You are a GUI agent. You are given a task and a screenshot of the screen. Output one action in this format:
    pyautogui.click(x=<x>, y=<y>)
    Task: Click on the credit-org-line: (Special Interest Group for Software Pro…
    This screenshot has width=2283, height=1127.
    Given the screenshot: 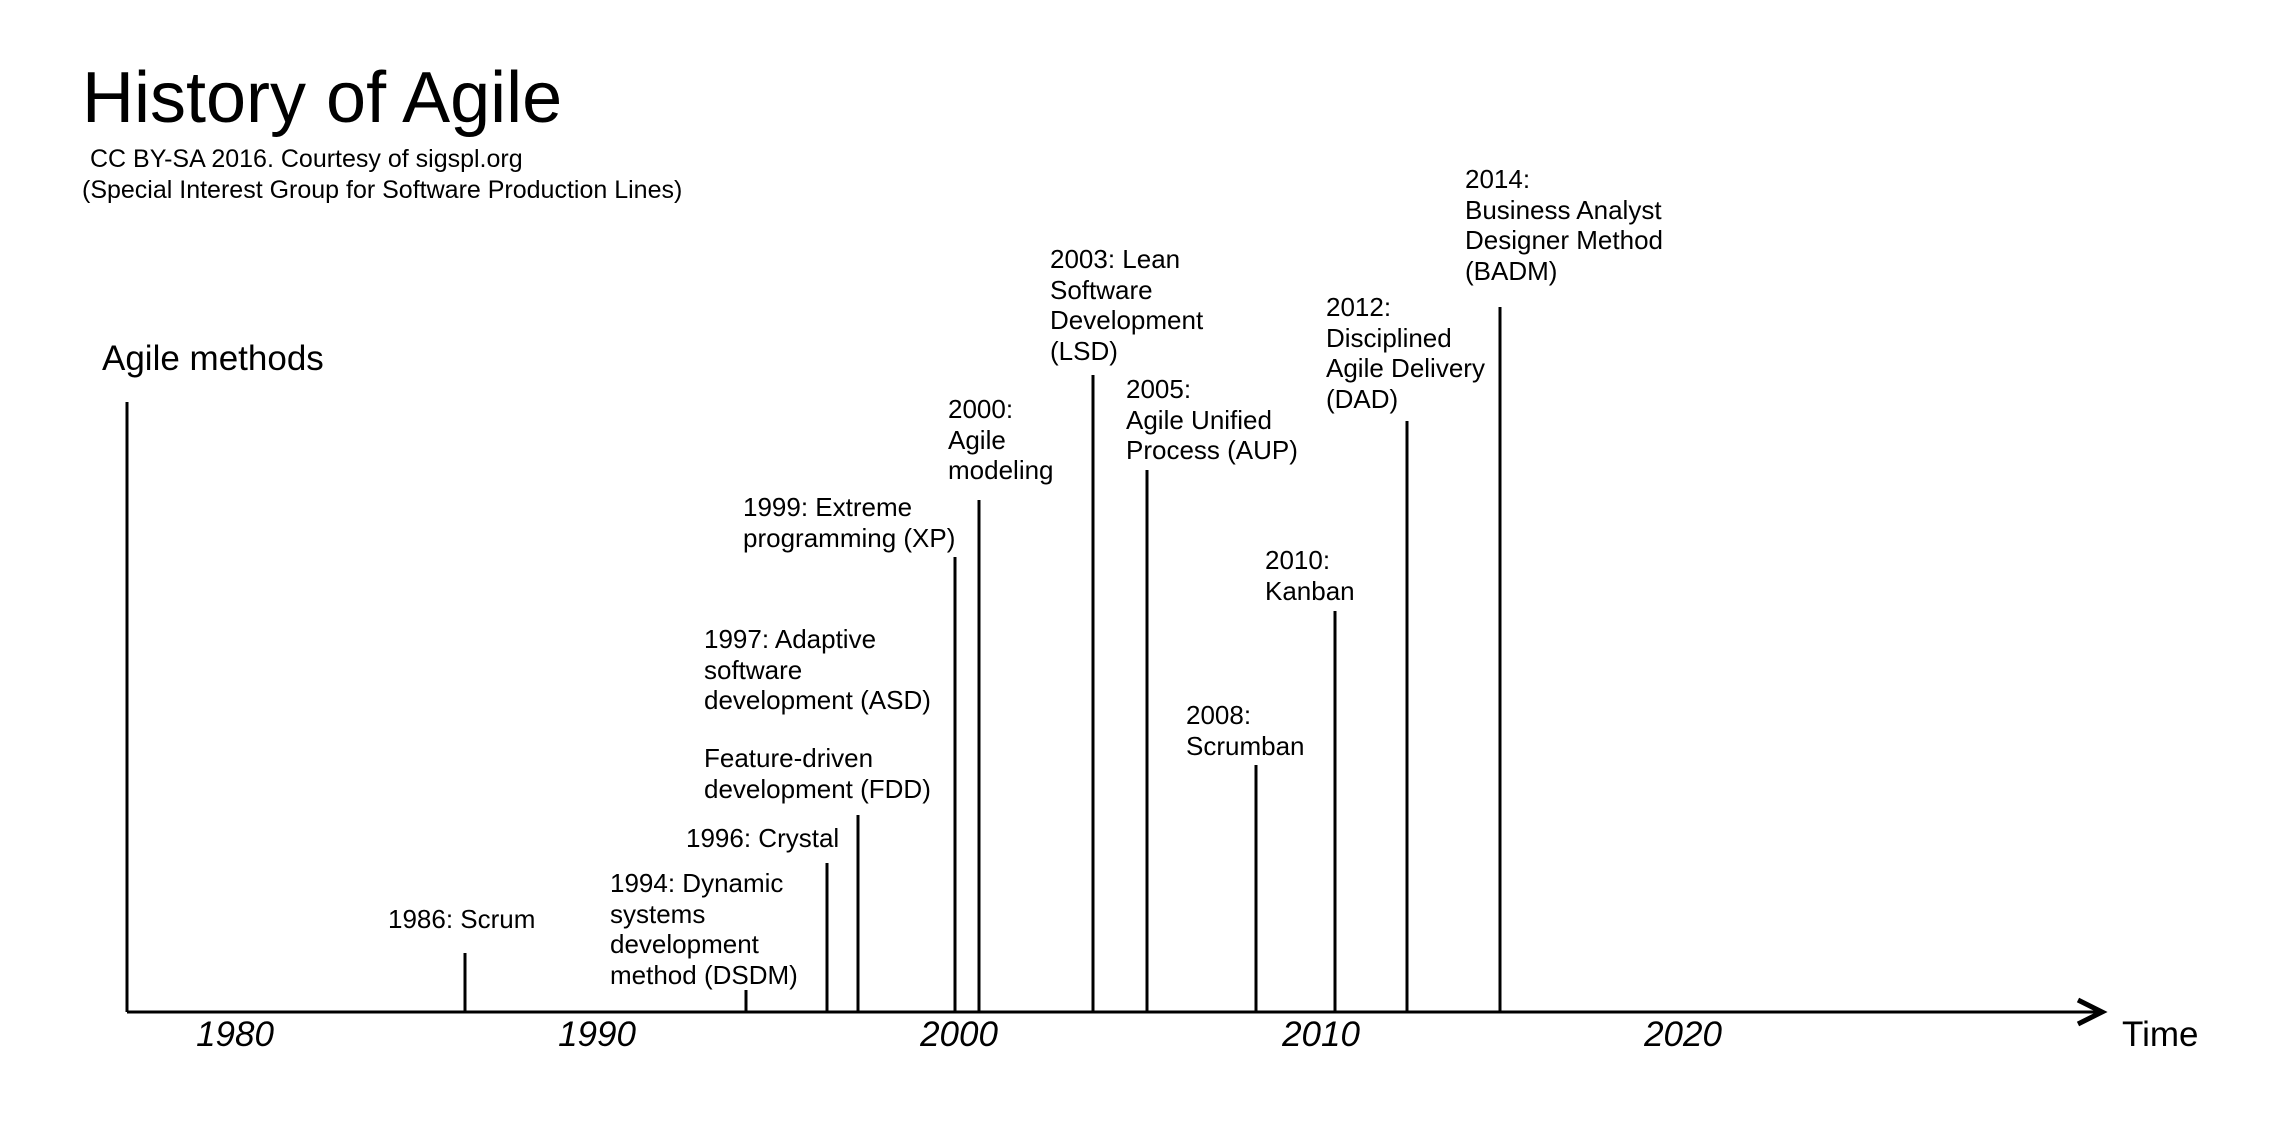 What is the action you would take?
    pyautogui.click(x=382, y=190)
    